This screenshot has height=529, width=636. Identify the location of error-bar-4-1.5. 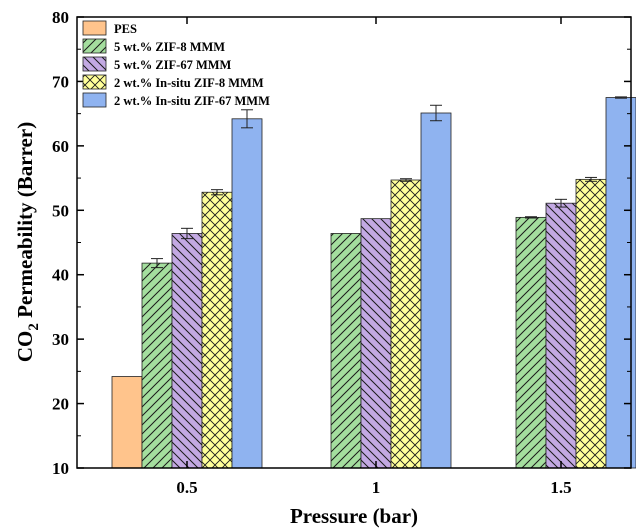
(591, 179).